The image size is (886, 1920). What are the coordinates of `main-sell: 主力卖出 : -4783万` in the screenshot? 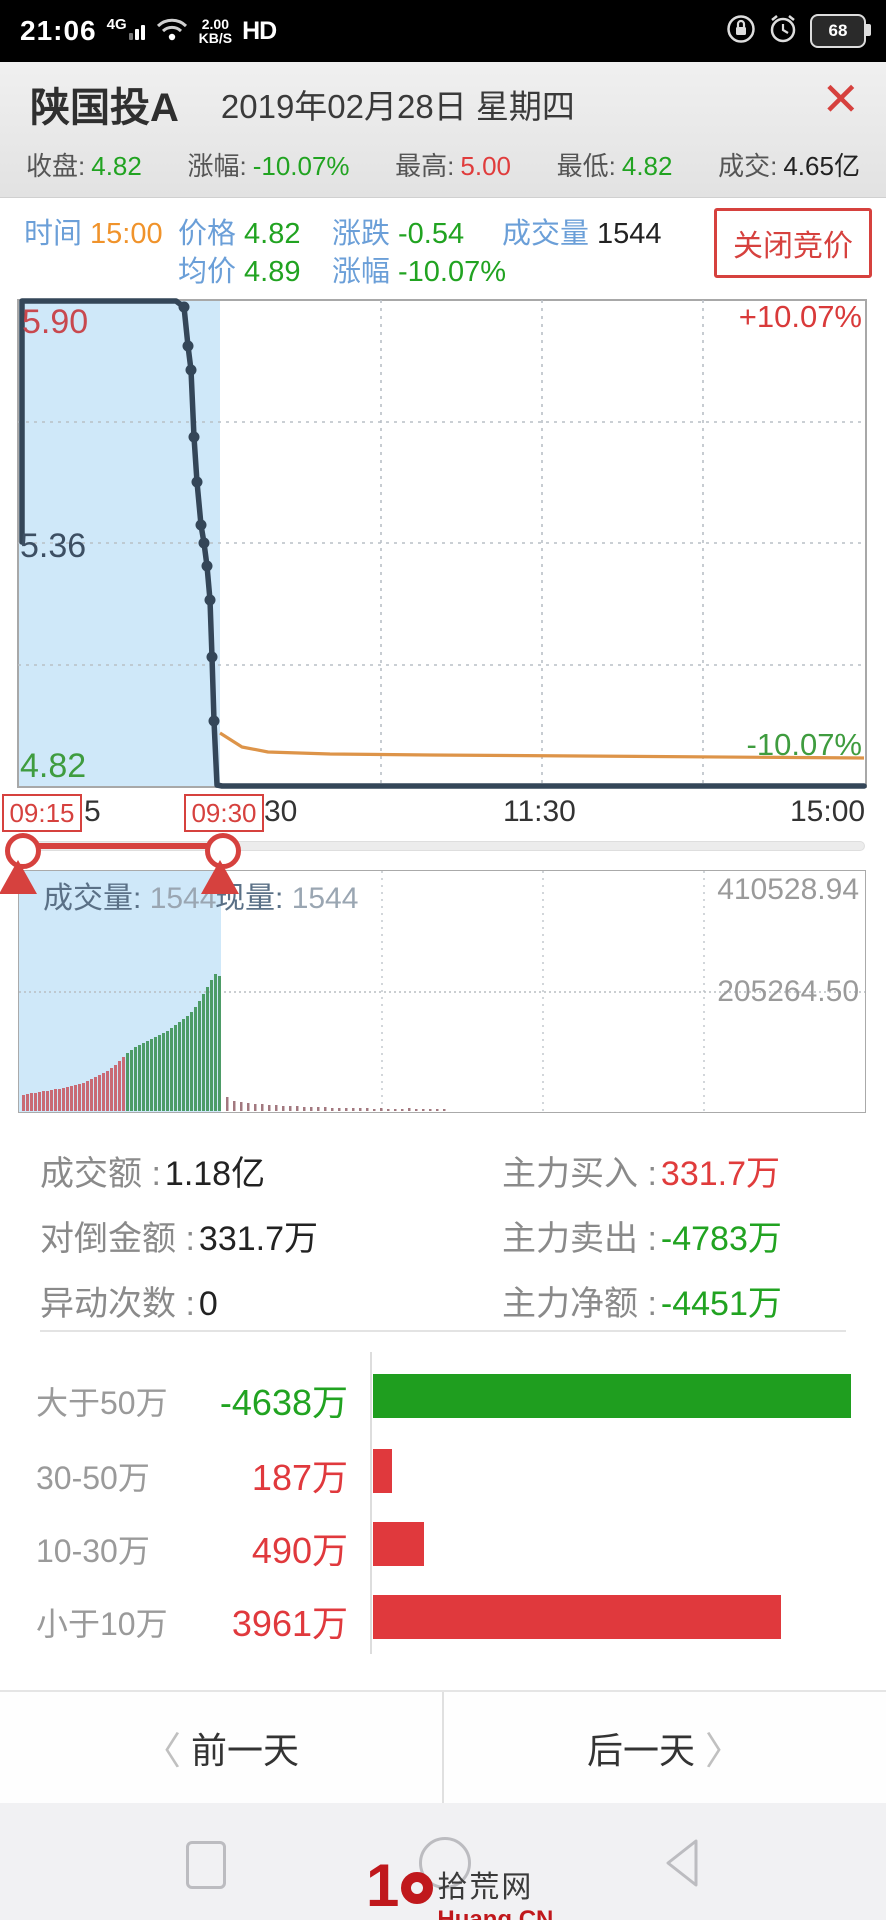 It's located at (642, 1239).